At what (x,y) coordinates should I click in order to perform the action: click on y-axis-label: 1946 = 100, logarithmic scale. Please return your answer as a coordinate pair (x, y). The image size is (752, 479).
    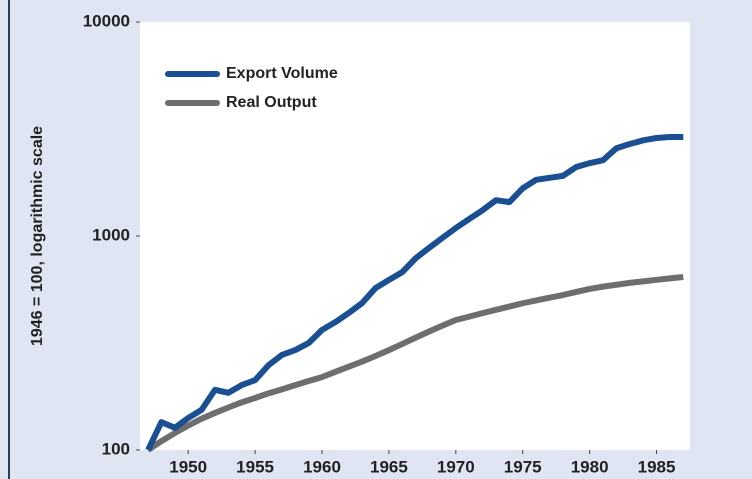
    Looking at the image, I should click on (37, 236).